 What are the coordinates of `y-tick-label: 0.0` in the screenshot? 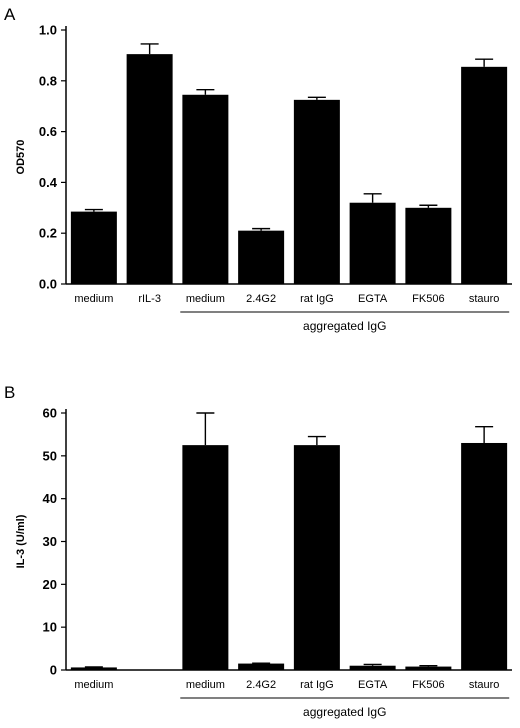 It's located at (48, 284).